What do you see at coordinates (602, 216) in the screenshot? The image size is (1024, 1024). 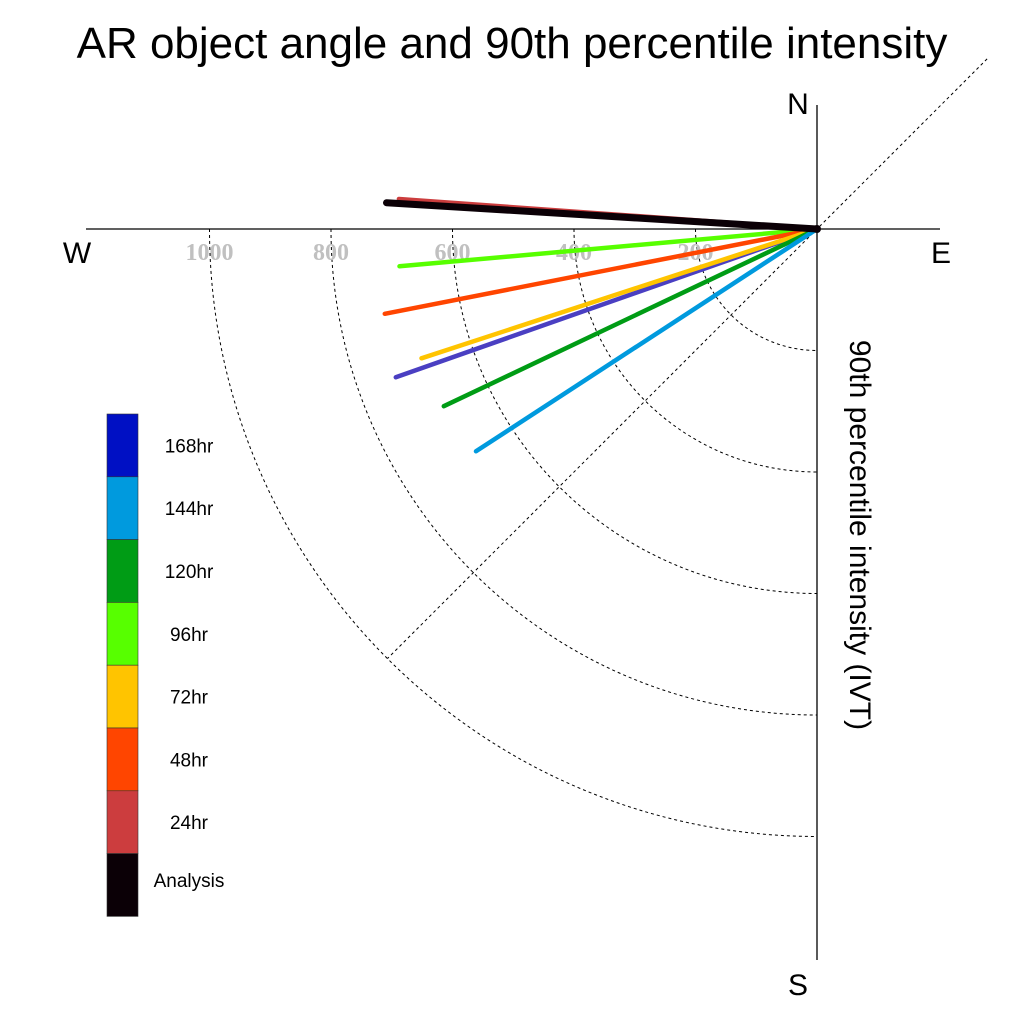 I see `series-line-analysis` at bounding box center [602, 216].